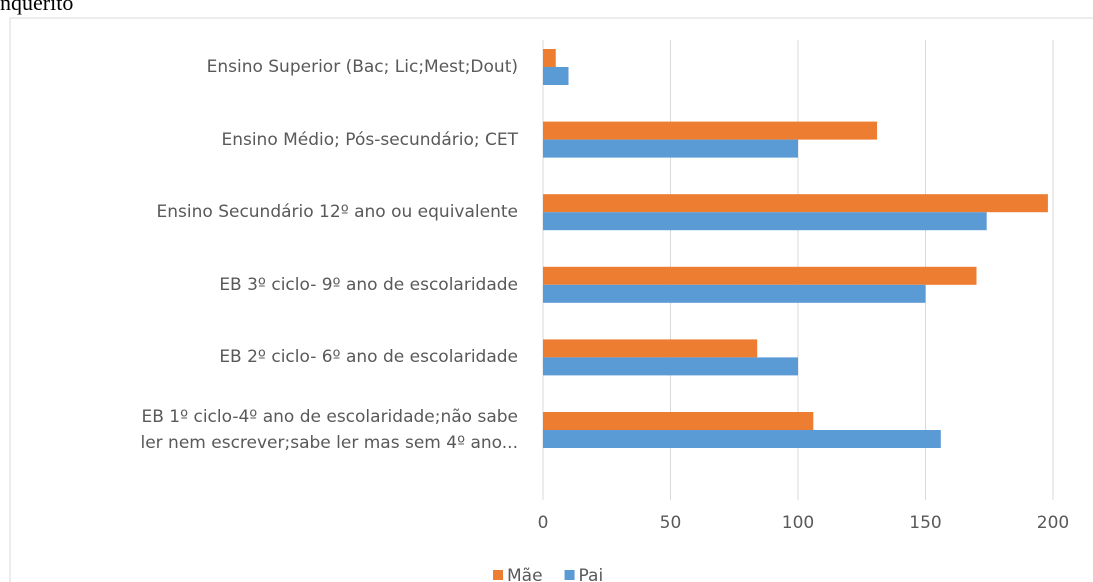 This screenshot has width=1093, height=582. What do you see at coordinates (1053, 523) in the screenshot?
I see `x-tick-label: 200` at bounding box center [1053, 523].